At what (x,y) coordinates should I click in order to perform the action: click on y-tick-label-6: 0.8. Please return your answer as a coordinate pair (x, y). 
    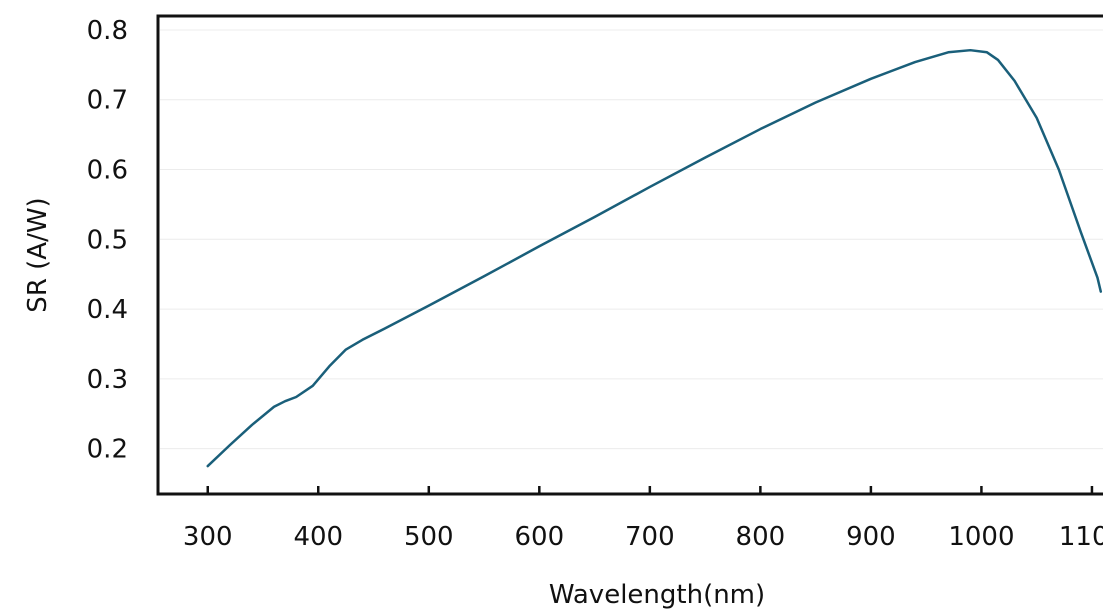
    Looking at the image, I should click on (107, 31).